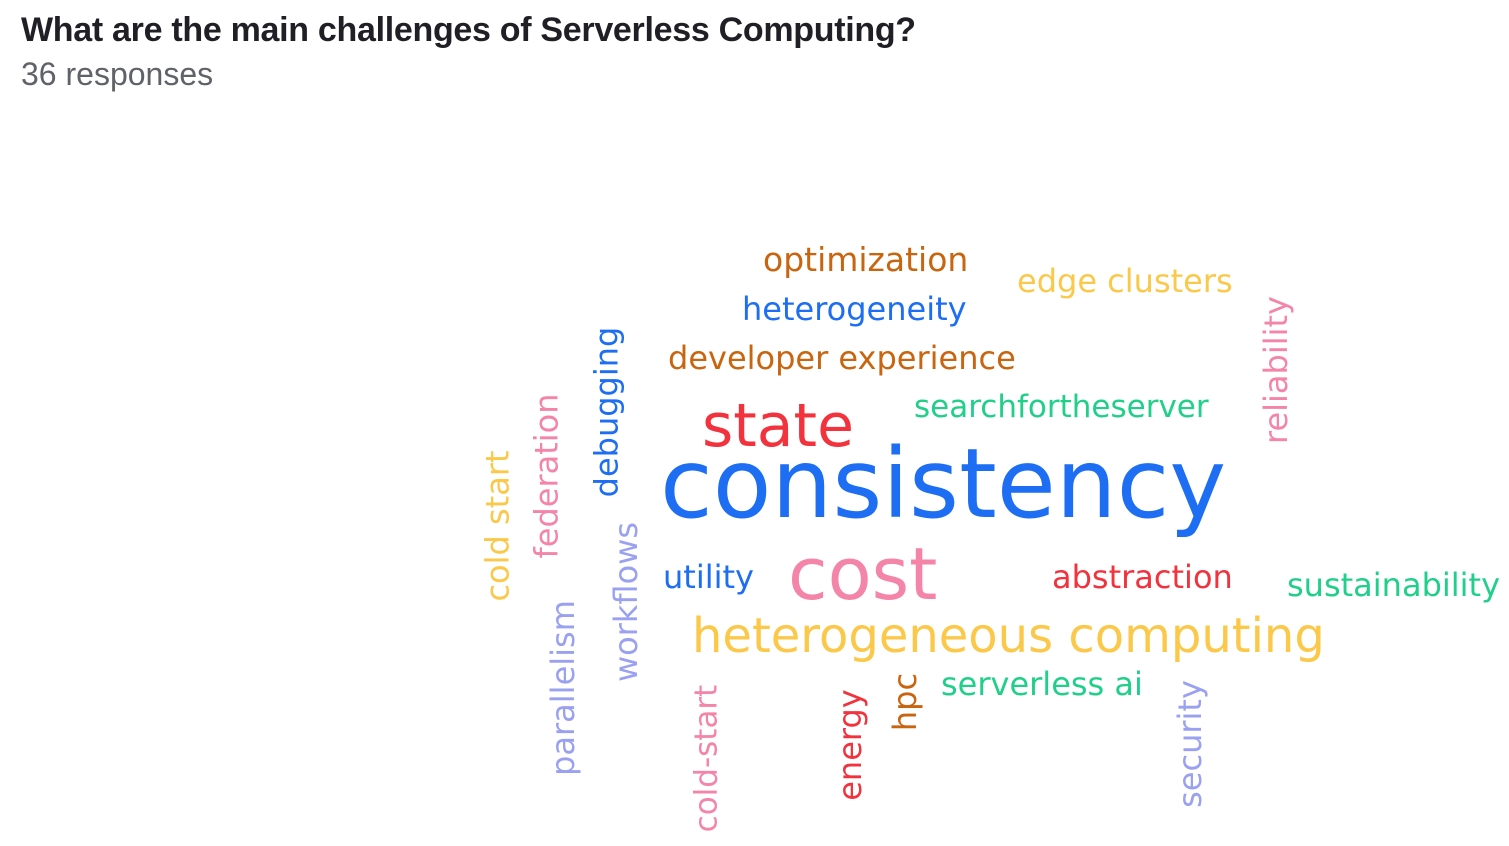 The image size is (1509, 846). What do you see at coordinates (626, 602) in the screenshot?
I see `word-workflows: workflows` at bounding box center [626, 602].